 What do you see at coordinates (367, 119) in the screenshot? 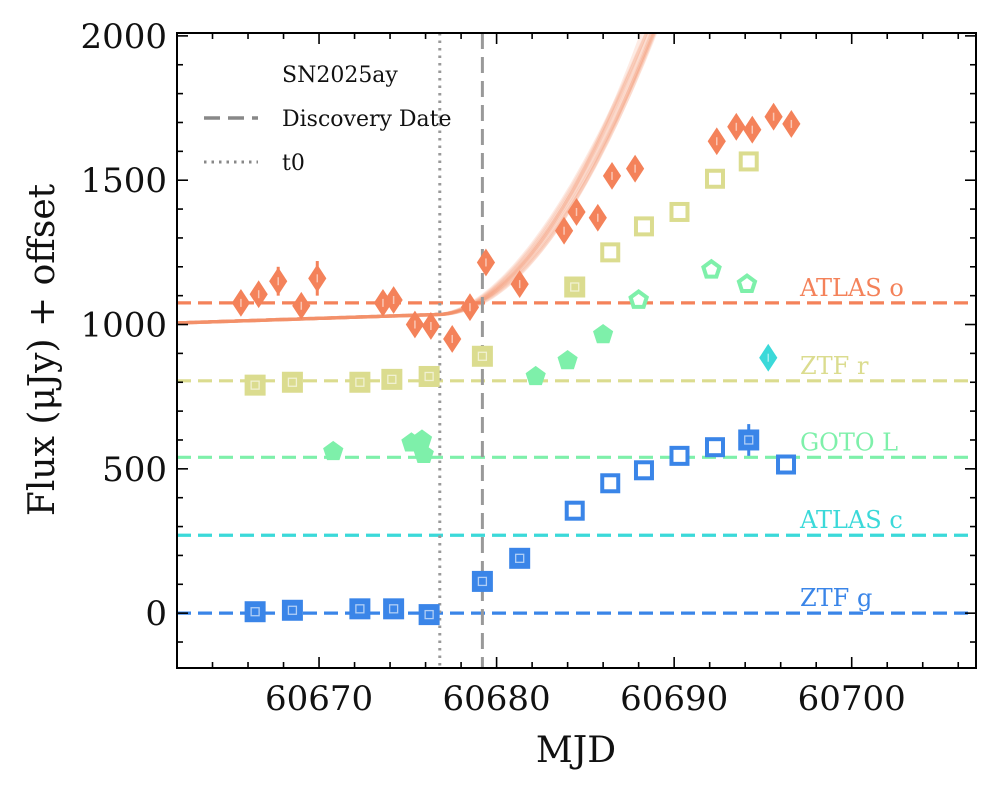
I see `legend-discovery-label: Discovery Date` at bounding box center [367, 119].